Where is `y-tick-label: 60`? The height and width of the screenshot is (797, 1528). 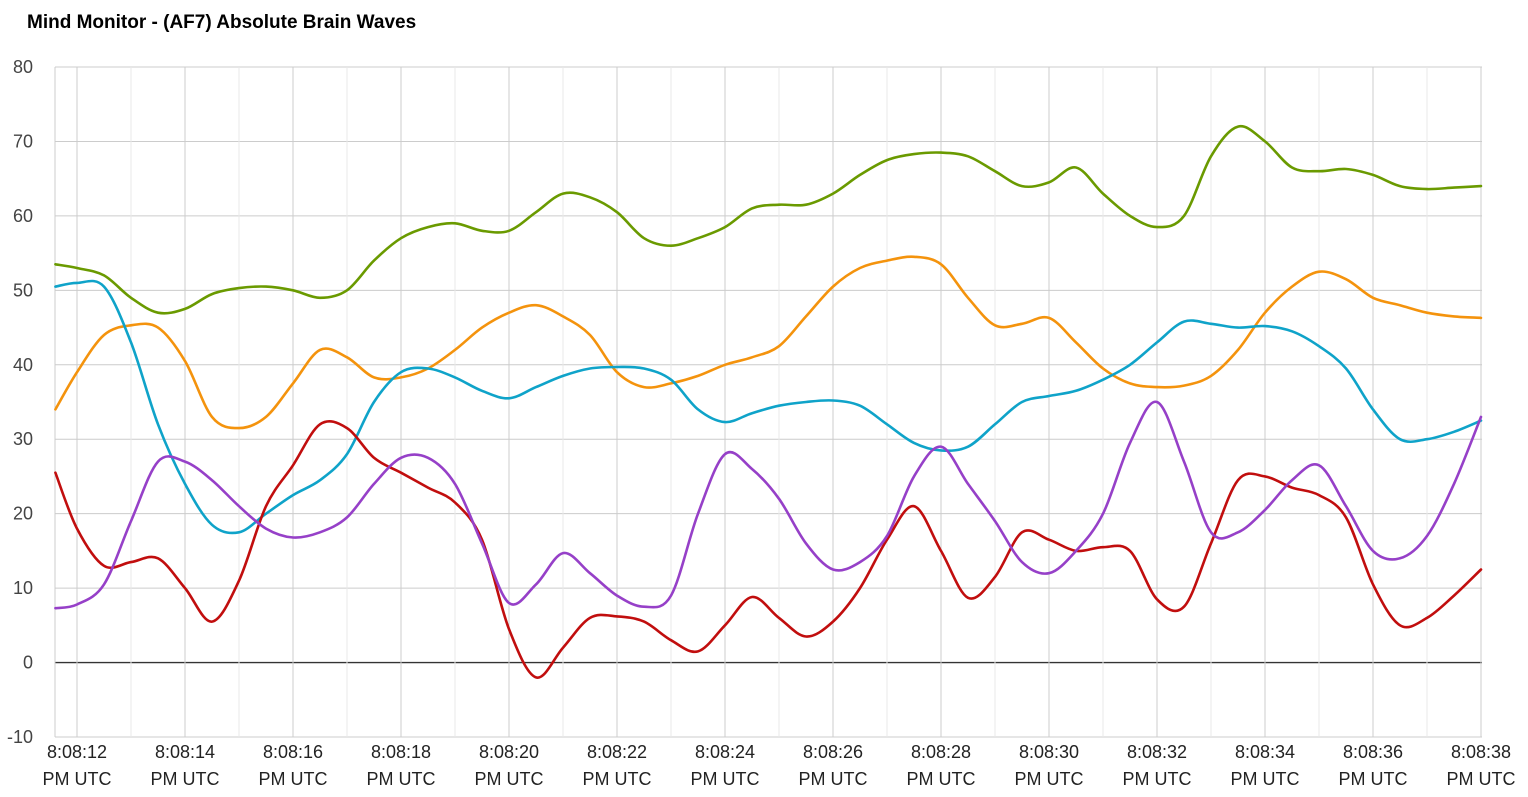
y-tick-label: 60 is located at coordinates (23, 216).